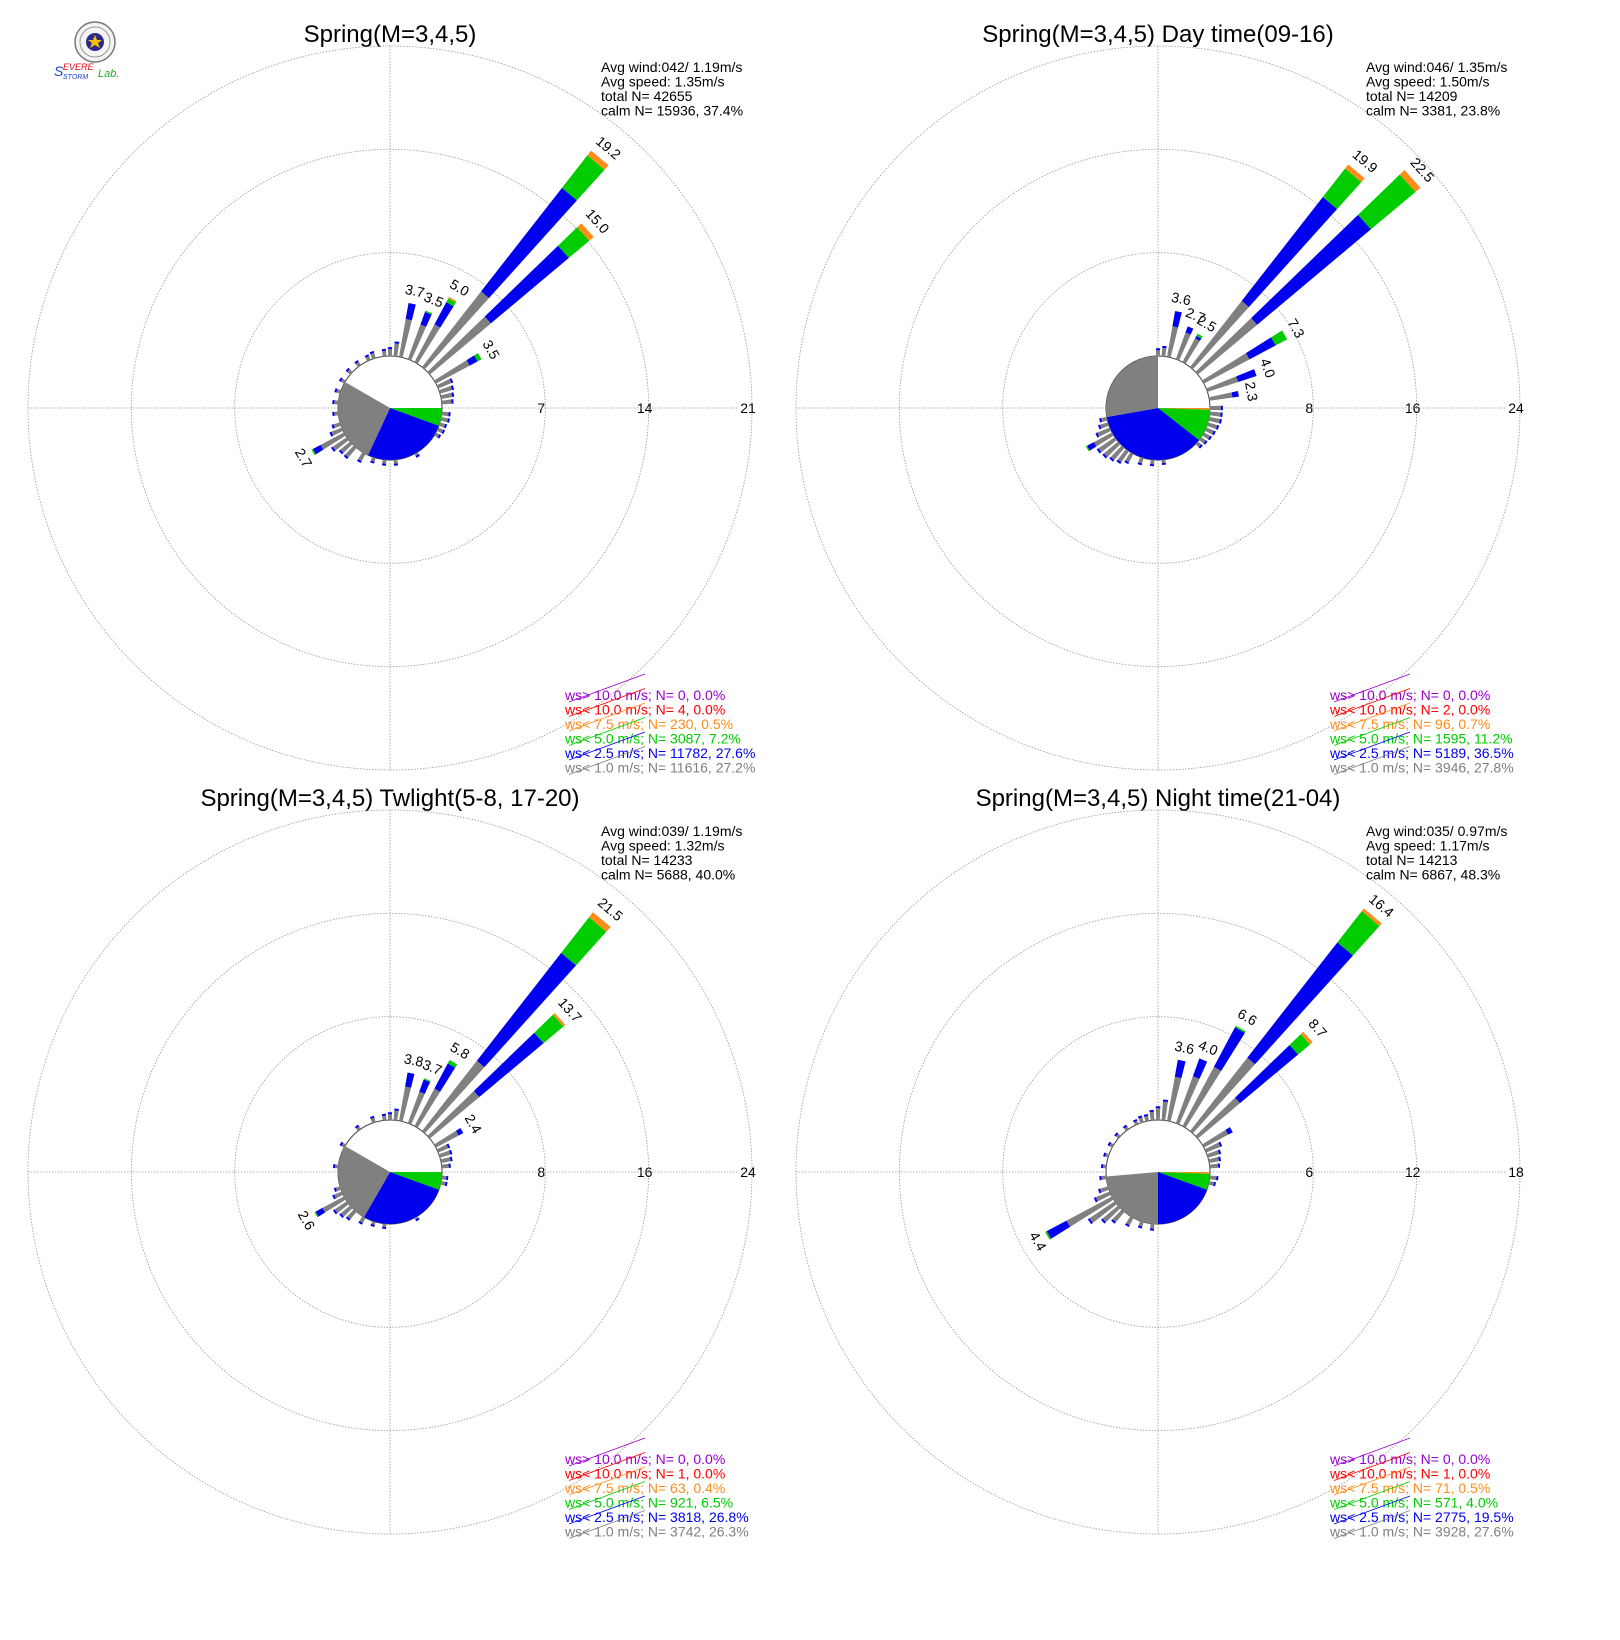  What do you see at coordinates (1412, 860) in the screenshot?
I see `stats-line: total N= 14213` at bounding box center [1412, 860].